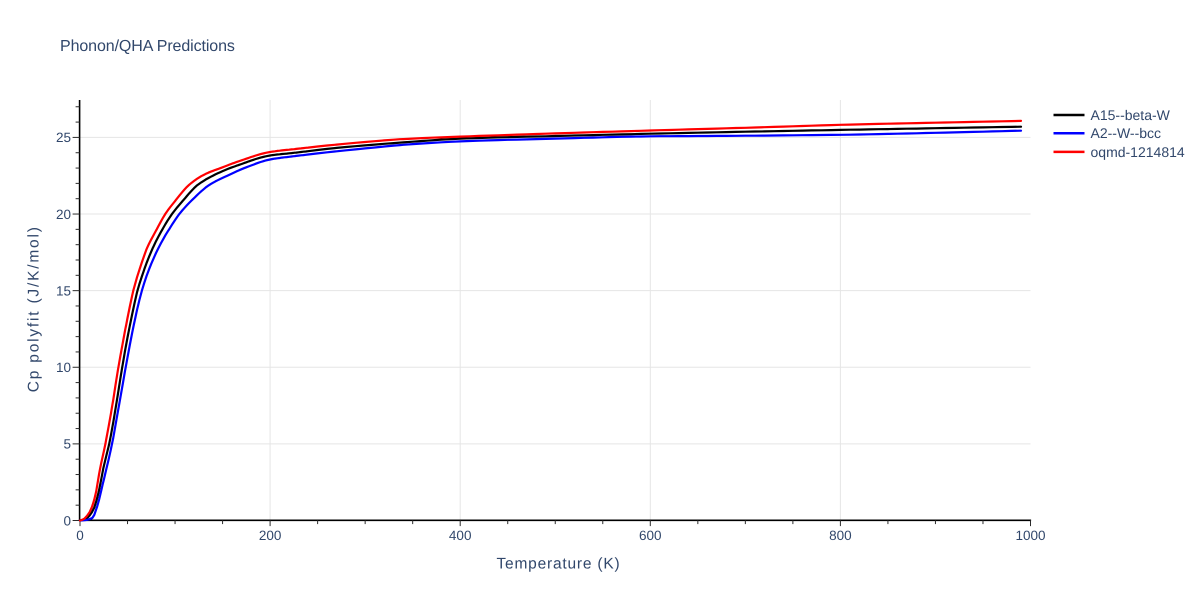 The width and height of the screenshot is (1200, 605). Describe the element at coordinates (460, 535) in the screenshot. I see `svg-text: 400` at that location.